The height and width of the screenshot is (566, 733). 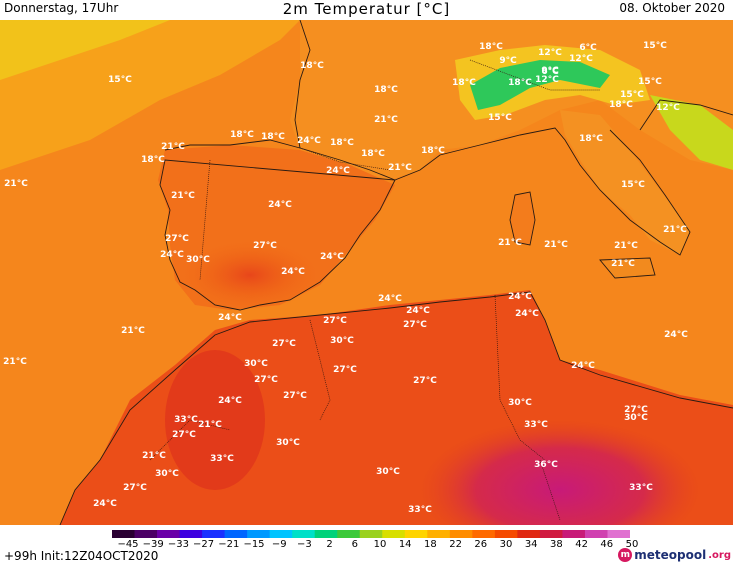 I want to click on model-run-label: +99h Init:12Z04OCT2020, so click(x=81, y=556).